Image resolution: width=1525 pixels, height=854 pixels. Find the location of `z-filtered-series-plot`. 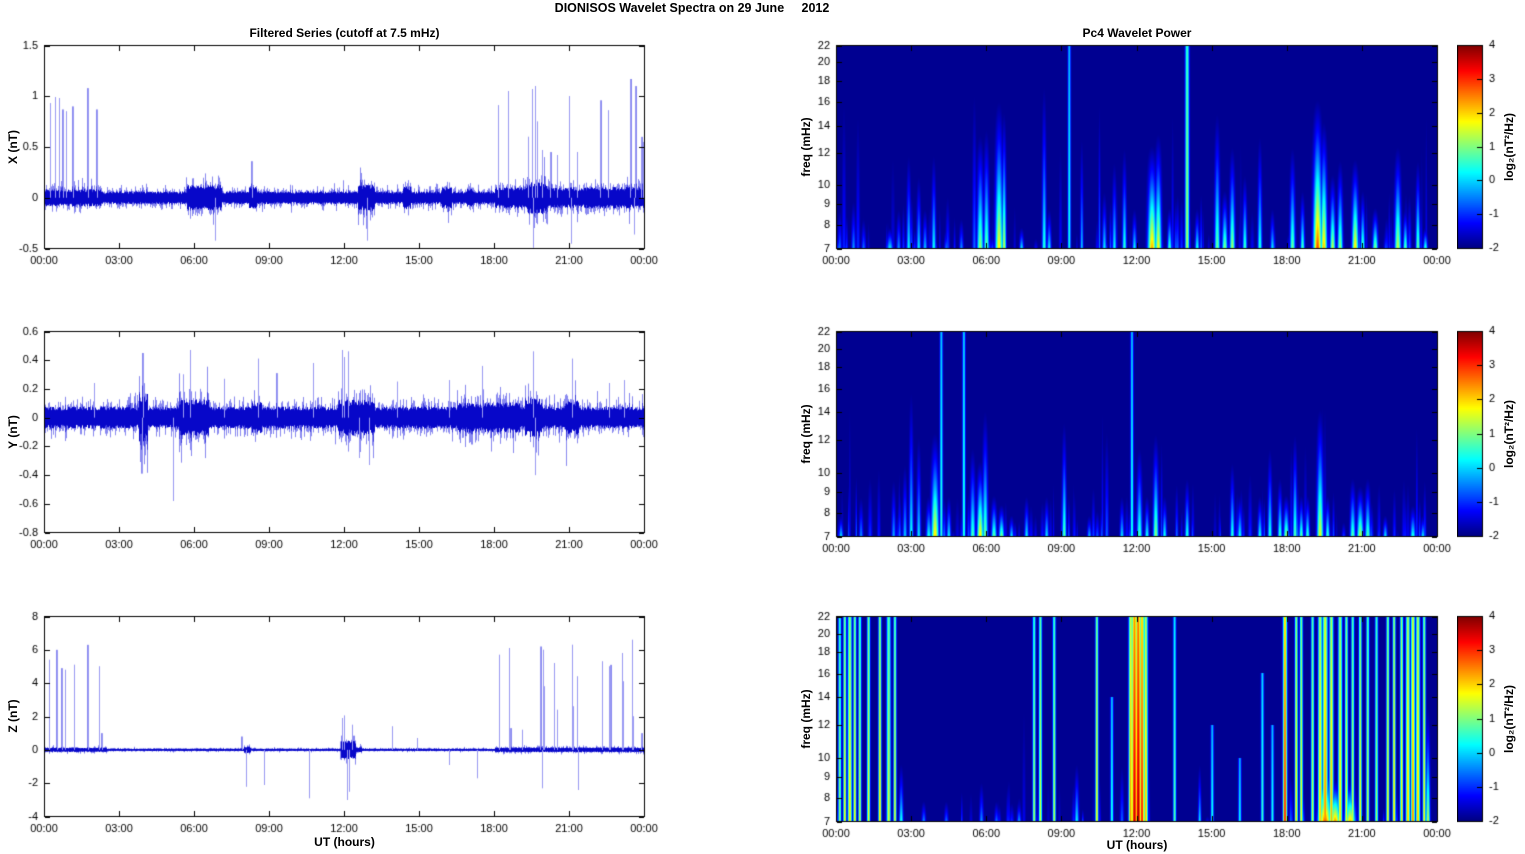

z-filtered-series-plot is located at coordinates (330, 723).